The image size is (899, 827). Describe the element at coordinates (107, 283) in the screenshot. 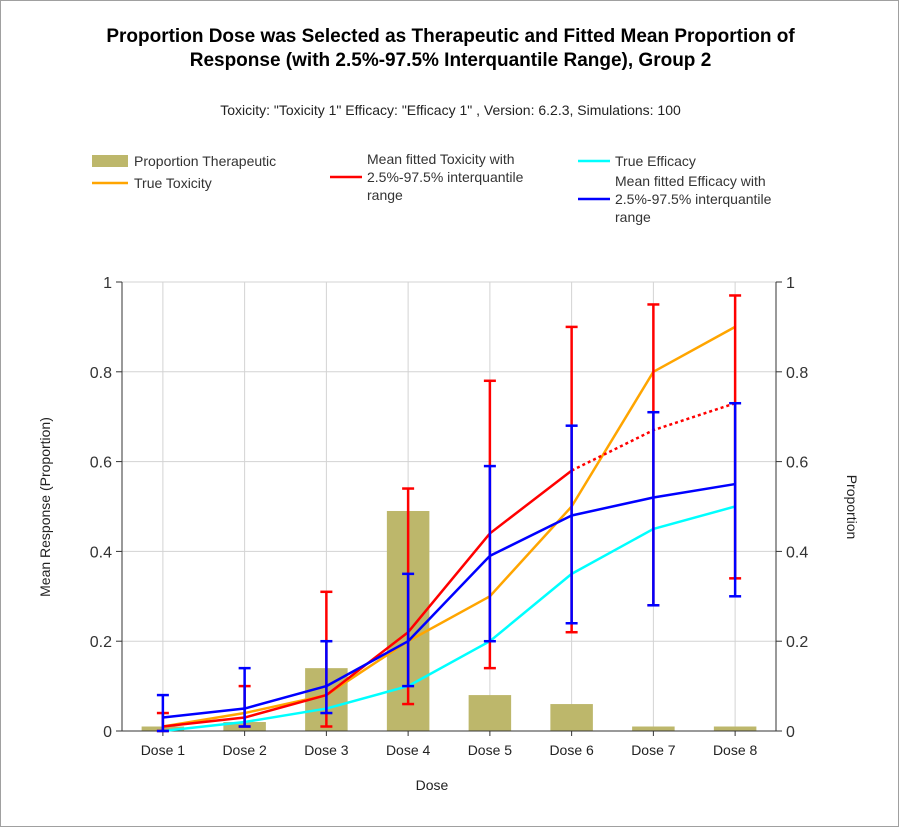

I see `y-tick-label-5: 1` at that location.